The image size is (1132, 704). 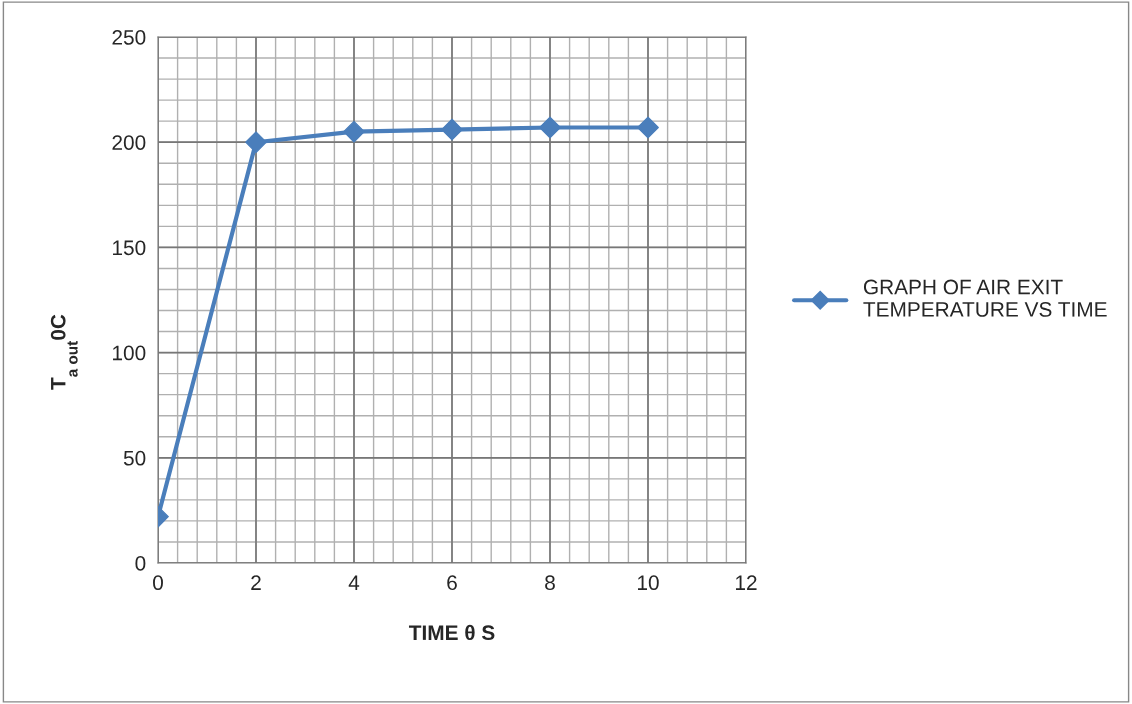 What do you see at coordinates (129, 142) in the screenshot?
I see `y-tick-label: 200` at bounding box center [129, 142].